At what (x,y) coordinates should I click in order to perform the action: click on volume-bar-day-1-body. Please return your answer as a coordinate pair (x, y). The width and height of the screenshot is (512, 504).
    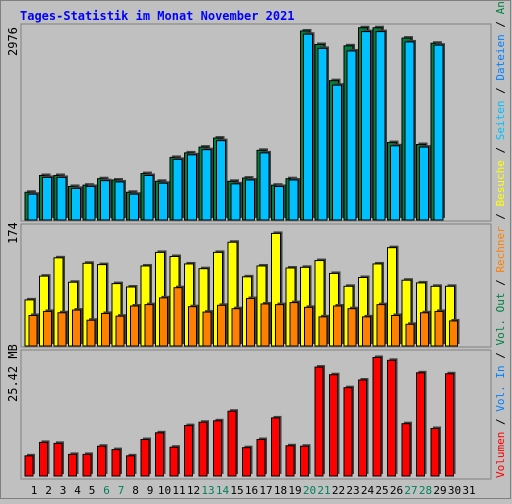
    Looking at the image, I should click on (29, 466).